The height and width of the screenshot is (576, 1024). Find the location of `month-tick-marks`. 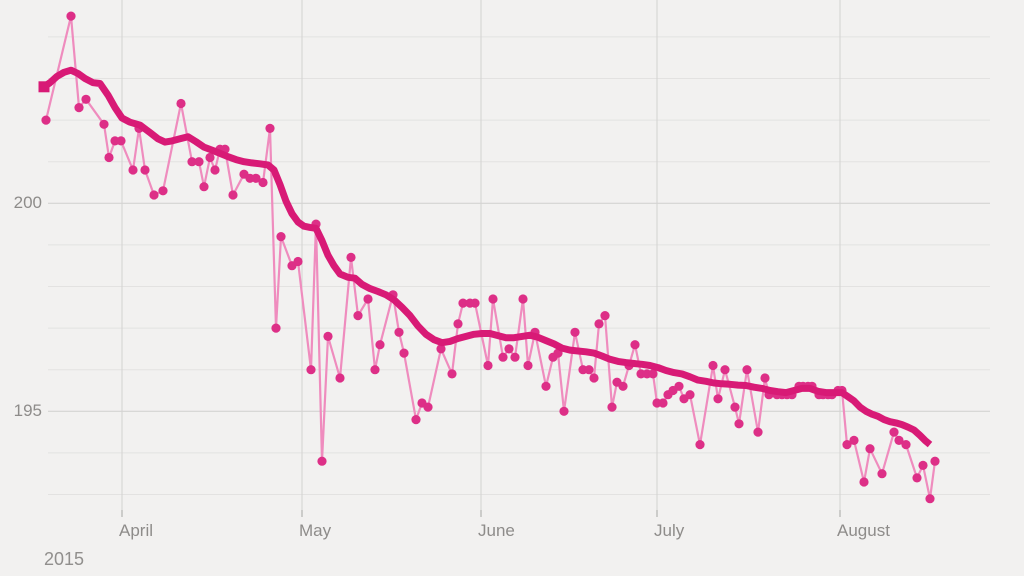

month-tick-marks is located at coordinates (481, 513).